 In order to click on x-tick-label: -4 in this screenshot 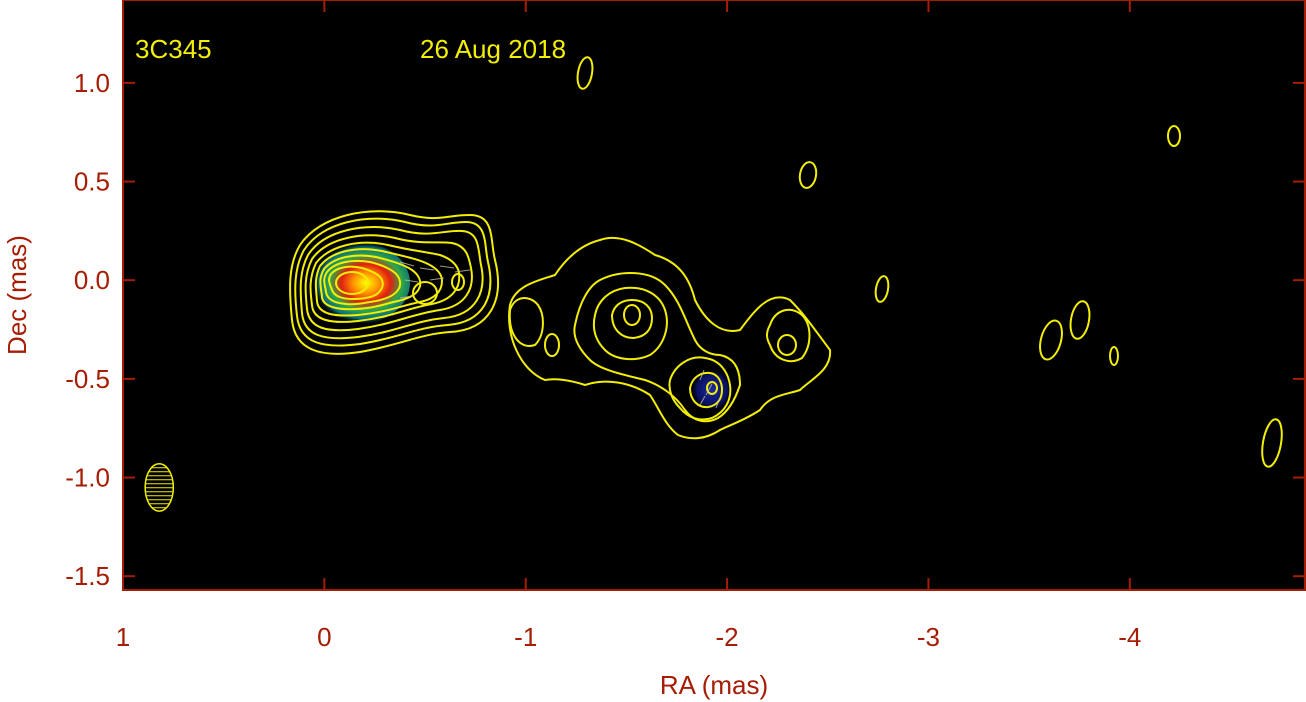, I will do `click(1129, 637)`.